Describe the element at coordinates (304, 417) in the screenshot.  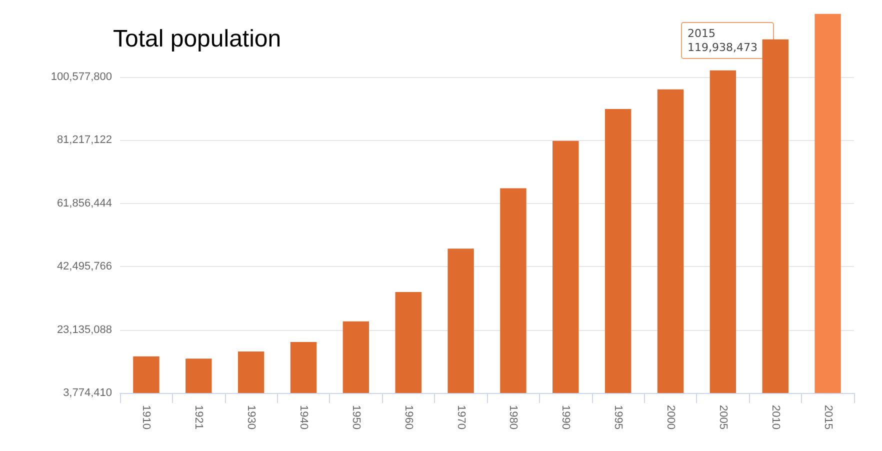
I see `x-tick-label: 1940` at that location.